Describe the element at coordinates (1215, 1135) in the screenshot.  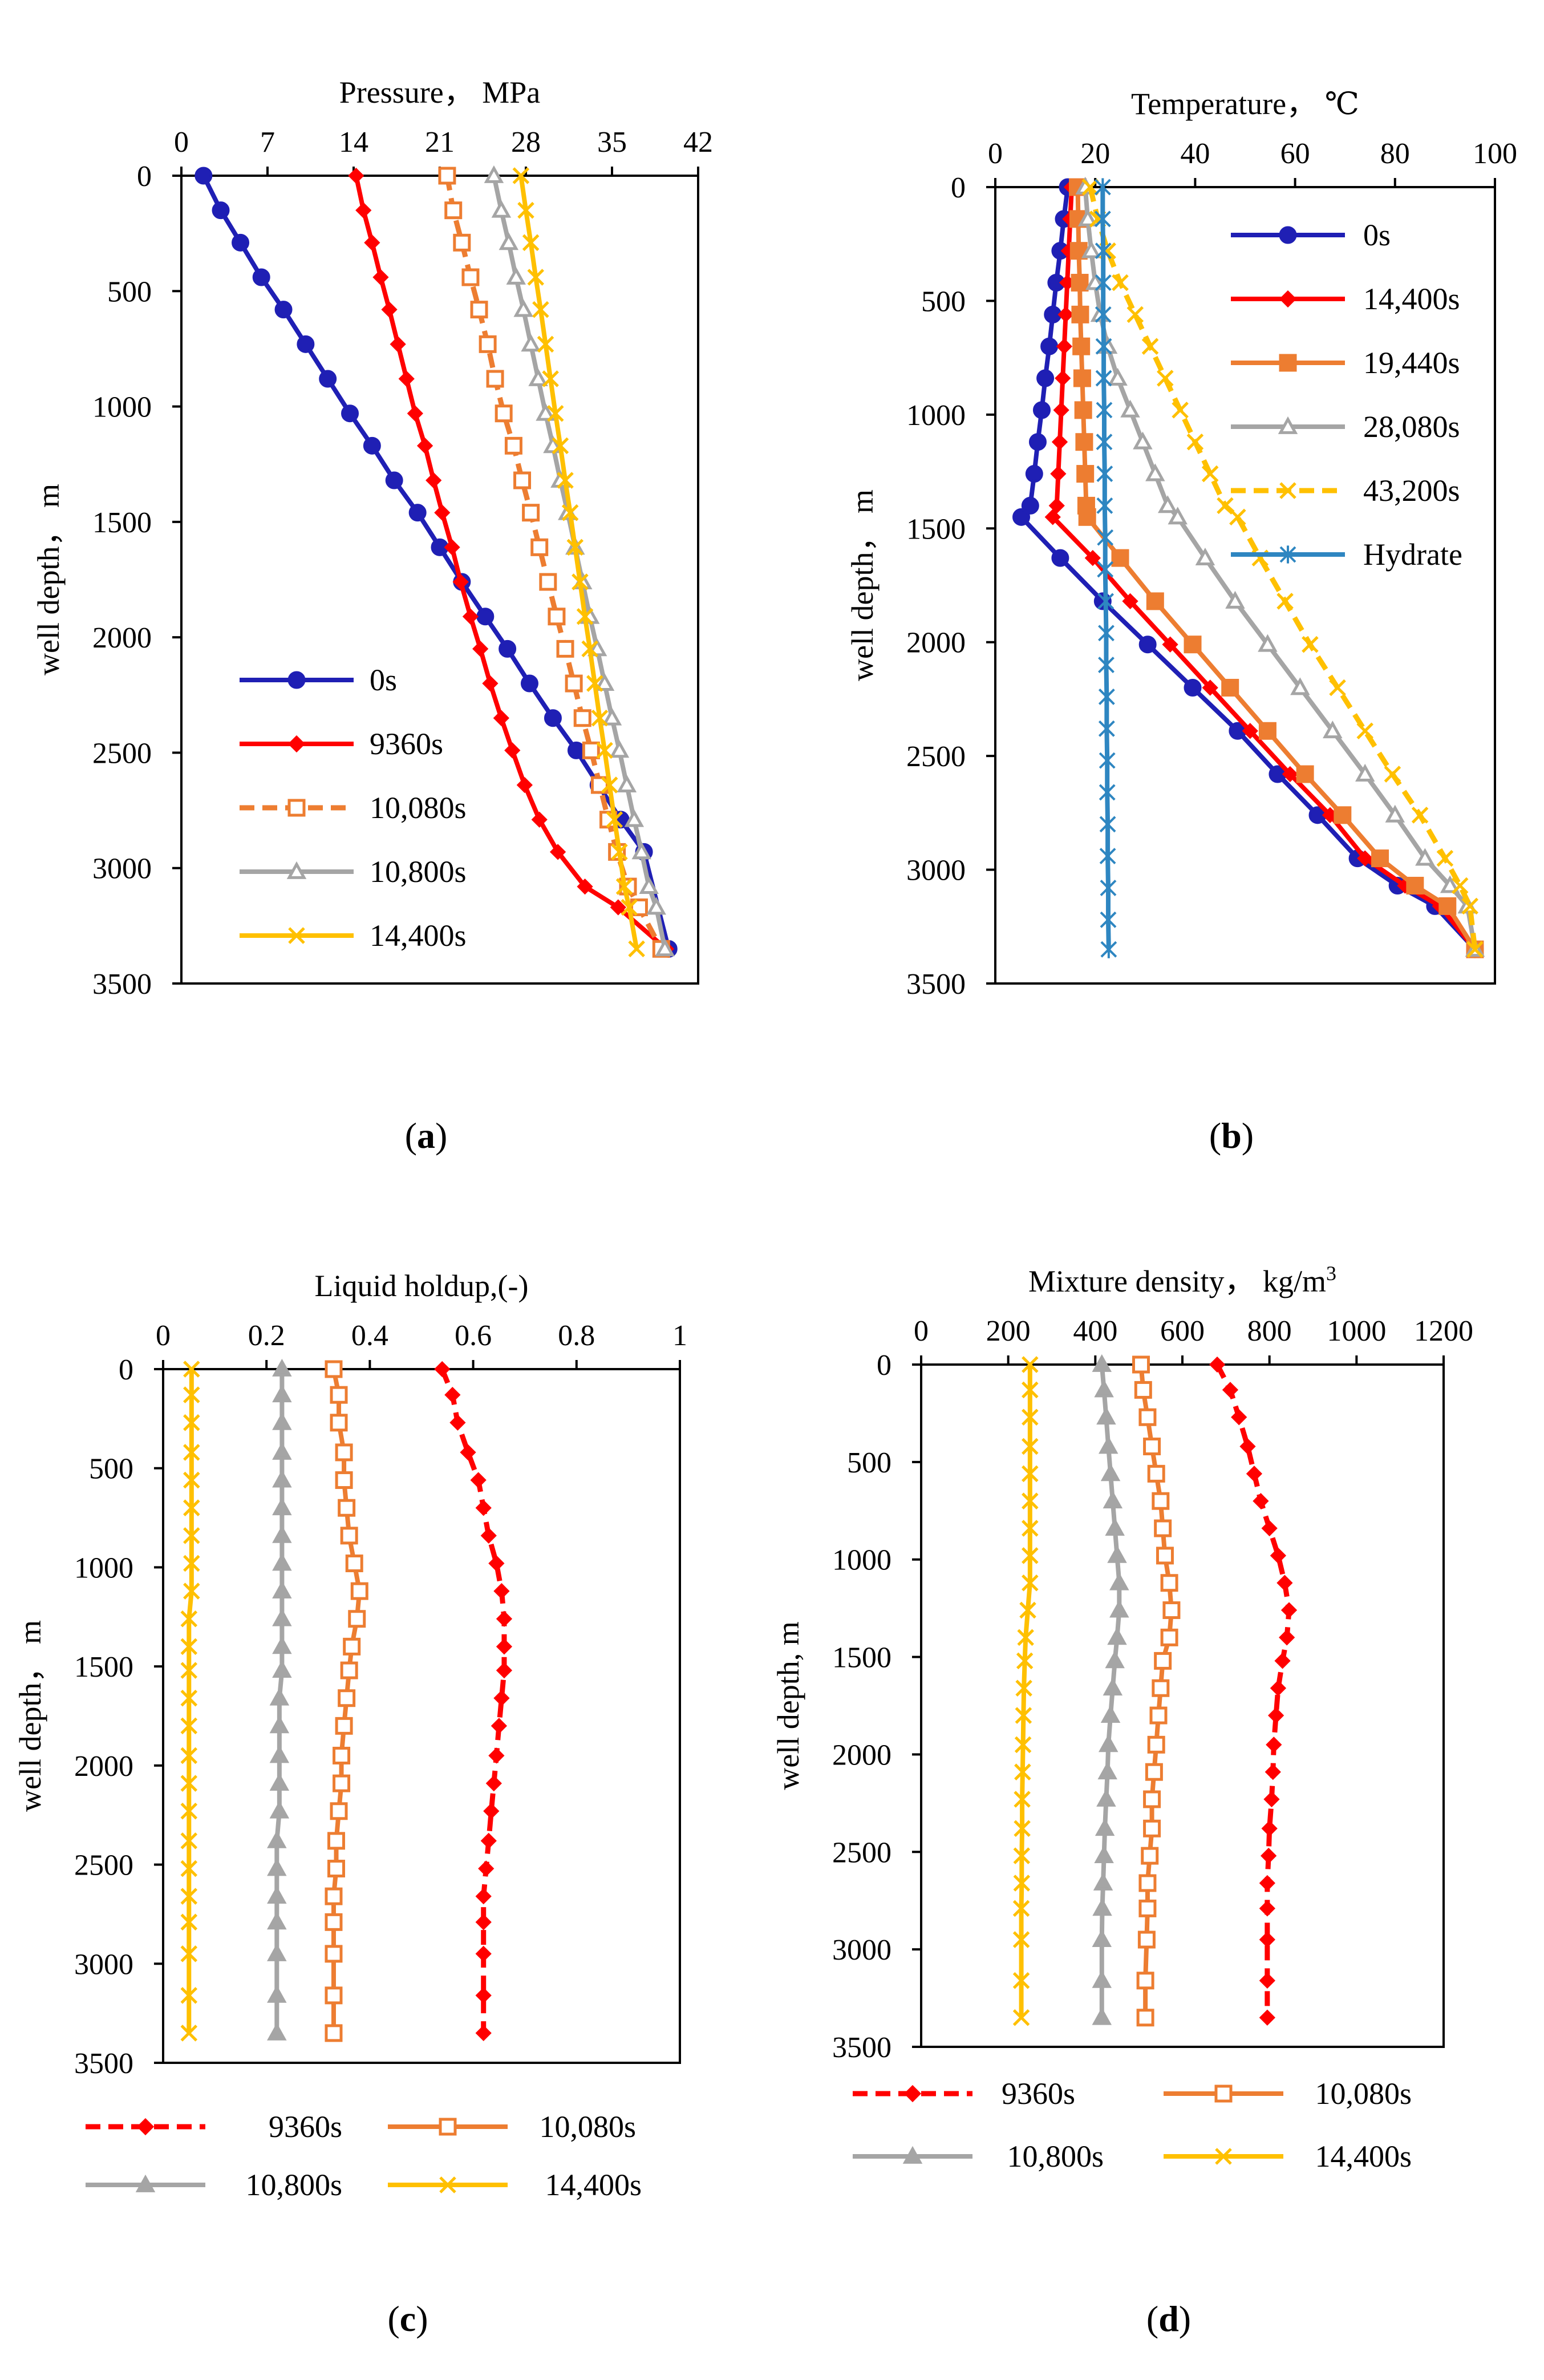
I see `caption-part: (` at that location.